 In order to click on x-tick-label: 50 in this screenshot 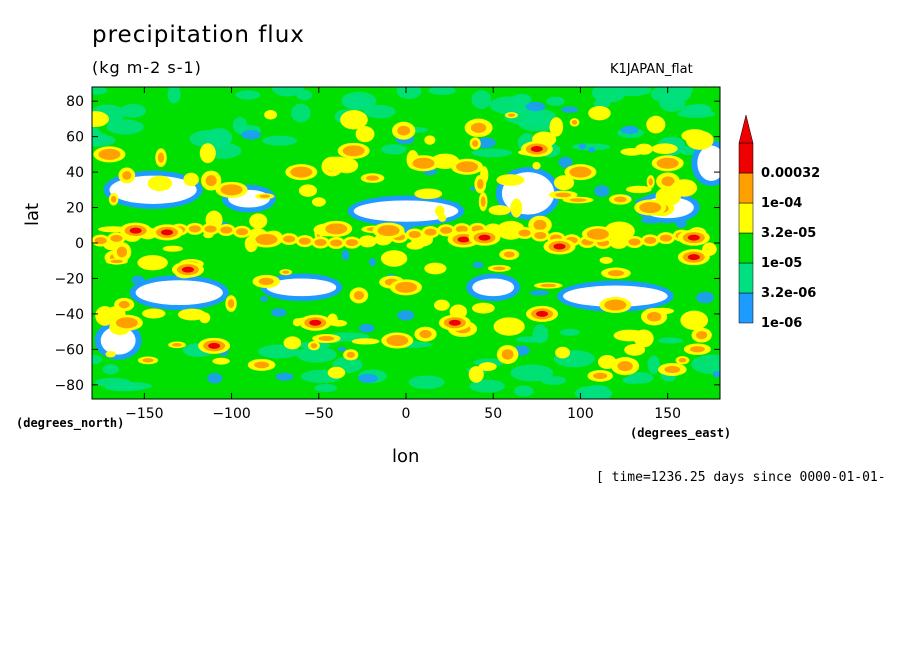, I will do `click(493, 414)`.